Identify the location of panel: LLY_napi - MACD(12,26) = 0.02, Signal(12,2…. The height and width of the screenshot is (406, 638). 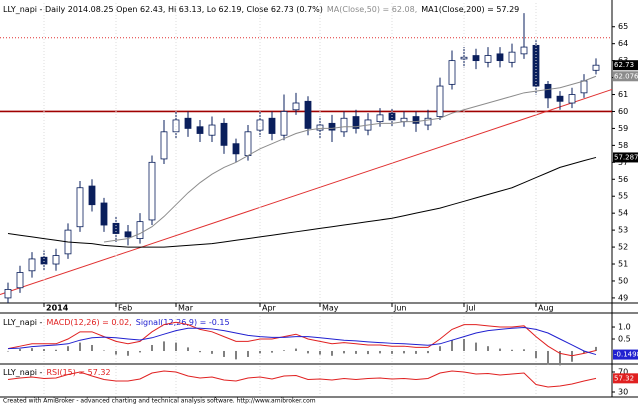
(320, 342).